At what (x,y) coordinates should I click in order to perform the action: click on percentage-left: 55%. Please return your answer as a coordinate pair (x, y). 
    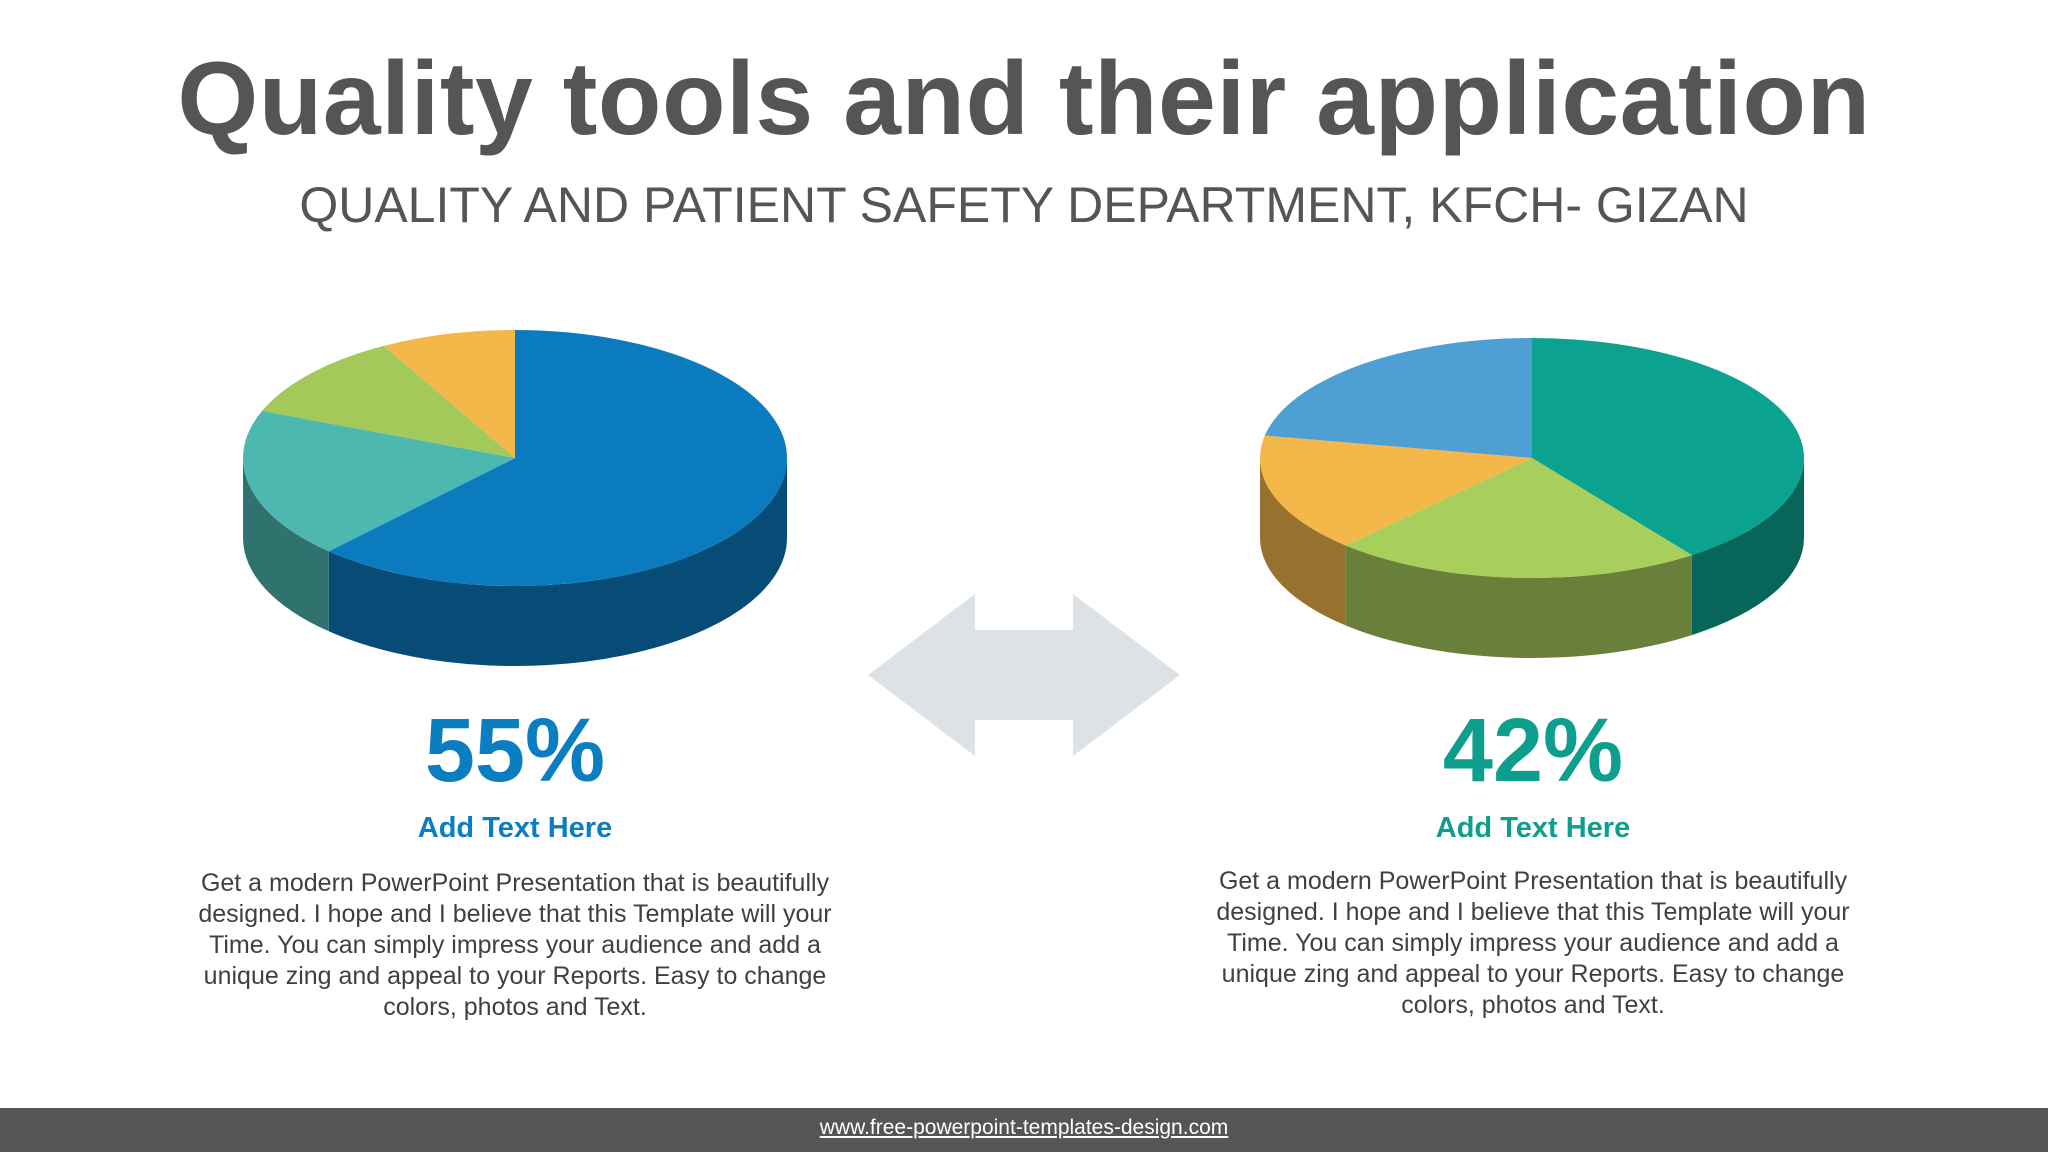
    Looking at the image, I should click on (515, 751).